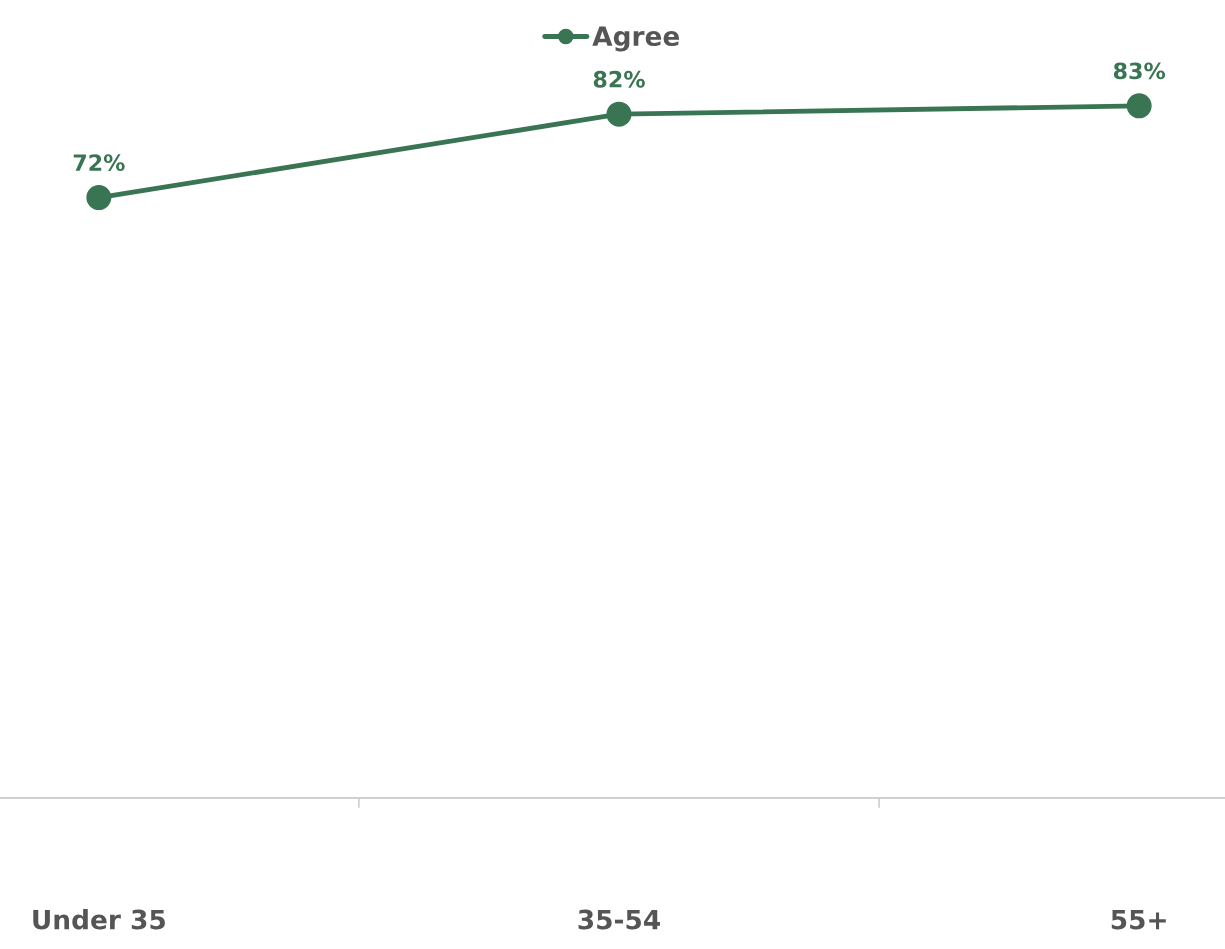 The width and height of the screenshot is (1225, 949). I want to click on data-label: 82%, so click(619, 79).